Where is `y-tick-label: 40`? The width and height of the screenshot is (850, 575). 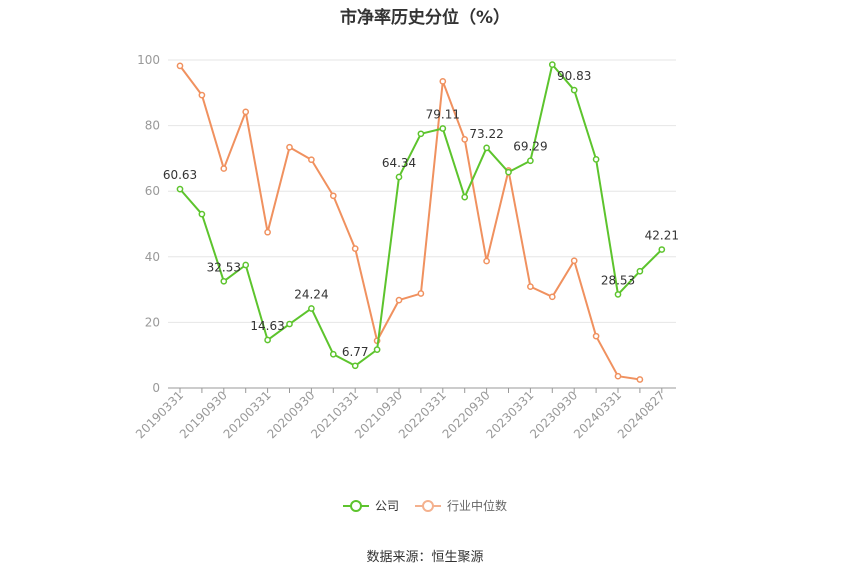
y-tick-label: 40 is located at coordinates (152, 257).